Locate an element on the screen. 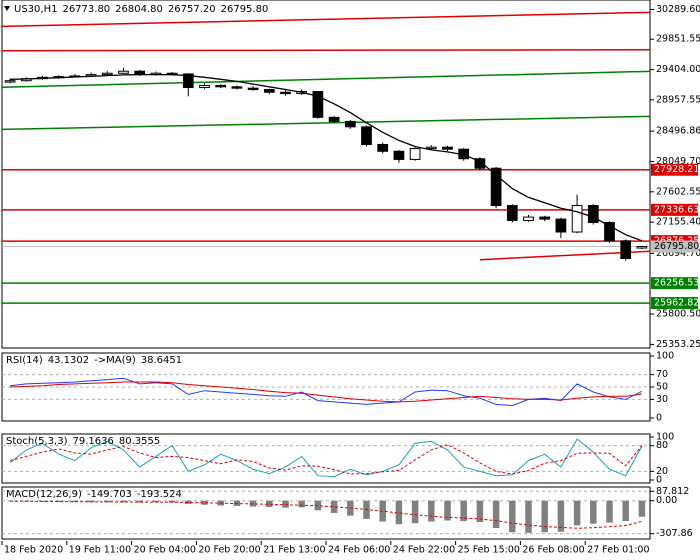  x-tick-label: 19 Feb 11:00 is located at coordinates (100, 550).